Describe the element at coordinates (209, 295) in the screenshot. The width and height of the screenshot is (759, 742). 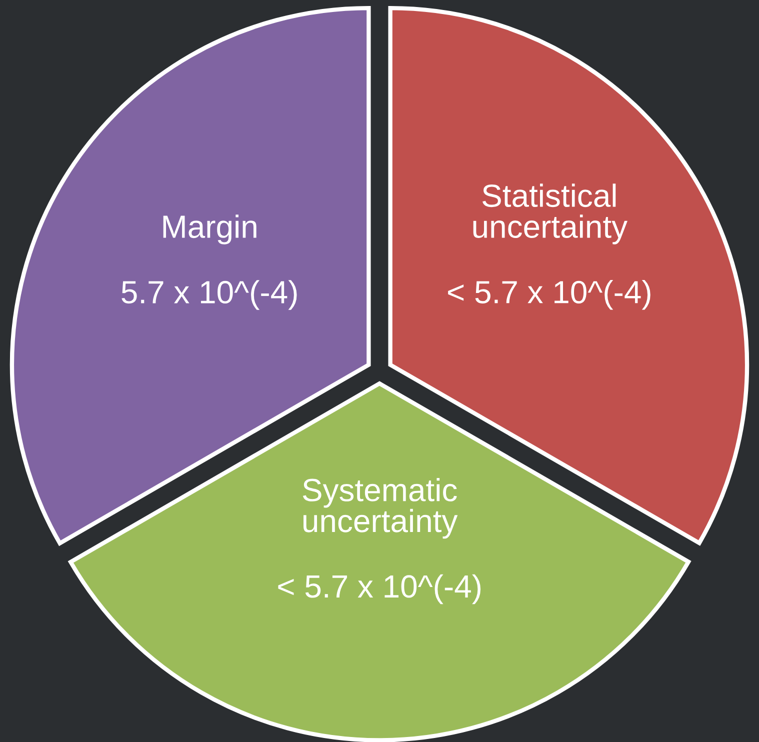
I see `text: 5.7 x 10^(-4)` at that location.